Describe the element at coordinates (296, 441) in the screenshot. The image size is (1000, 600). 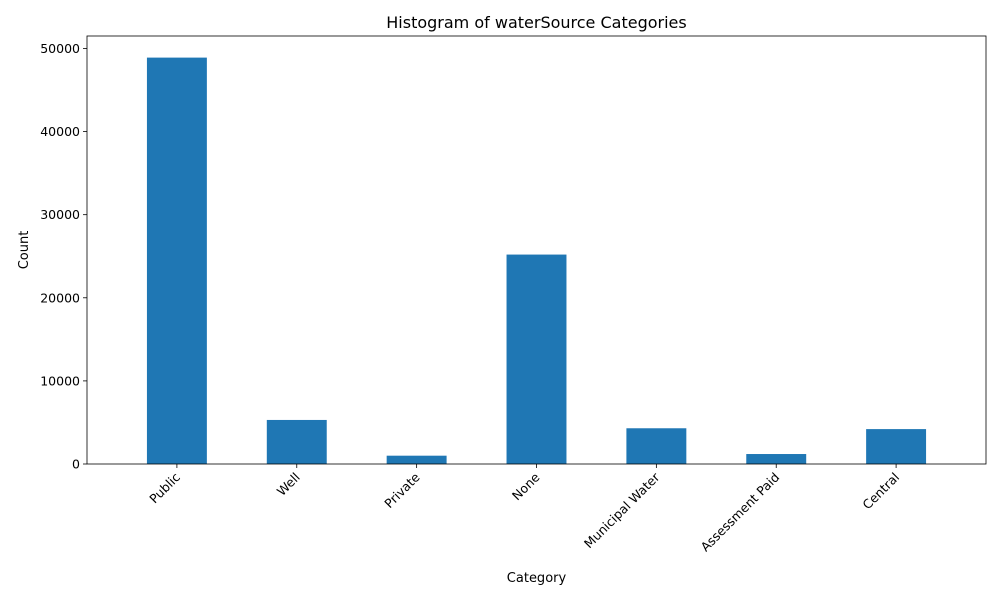
I see `bar-well` at that location.